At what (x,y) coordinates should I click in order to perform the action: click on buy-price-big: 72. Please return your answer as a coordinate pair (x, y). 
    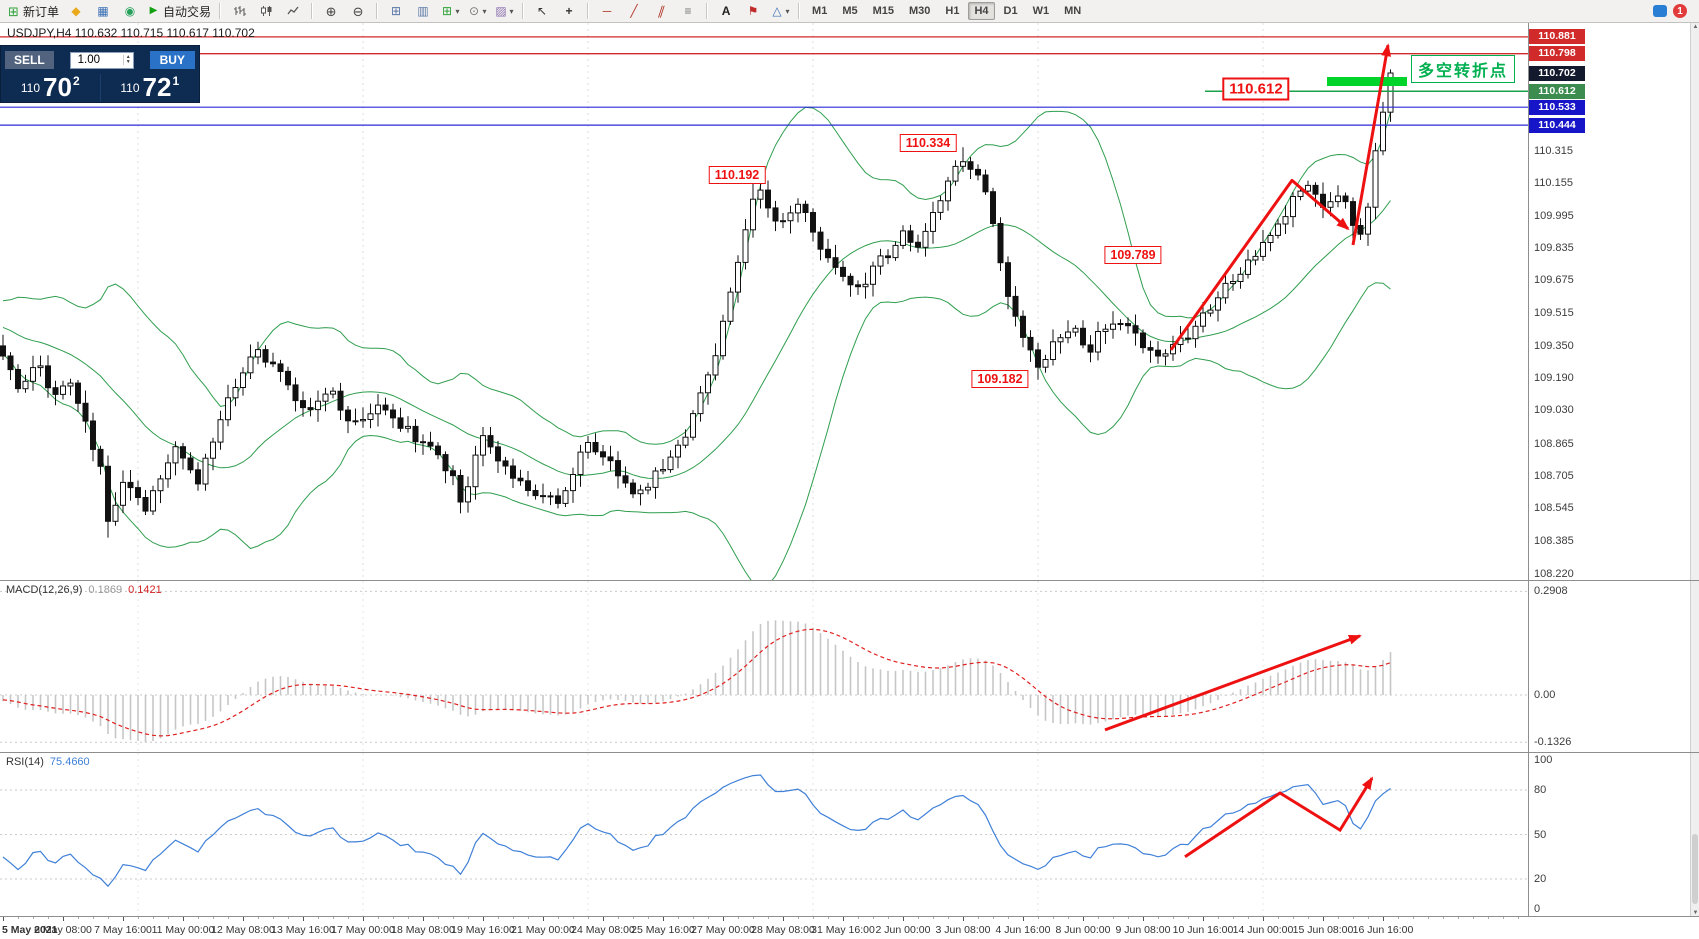
    Looking at the image, I should click on (157, 87).